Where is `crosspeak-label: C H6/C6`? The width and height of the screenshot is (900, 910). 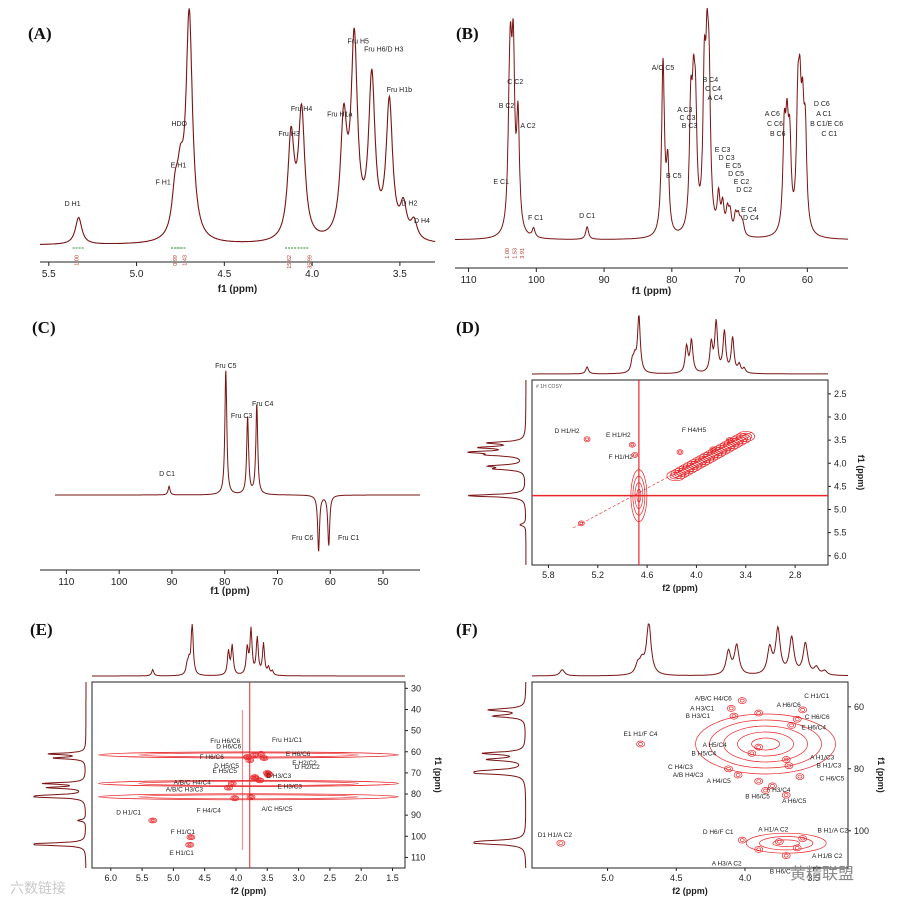
crosspeak-label: C H6/C6 is located at coordinates (817, 717).